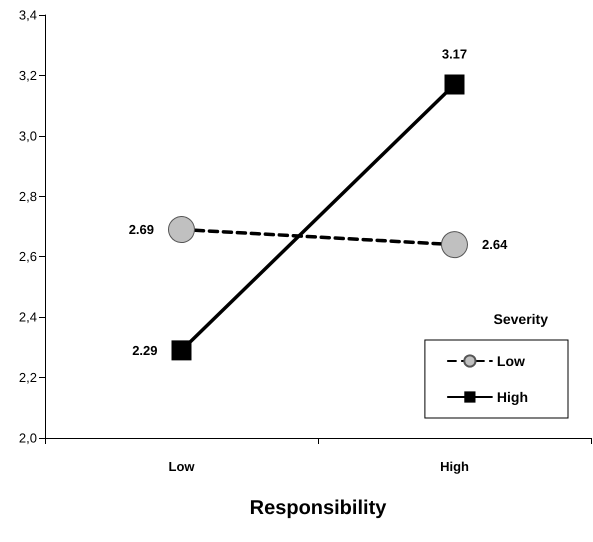  Describe the element at coordinates (27, 136) in the screenshot. I see `y-tick-label: 3,0` at that location.